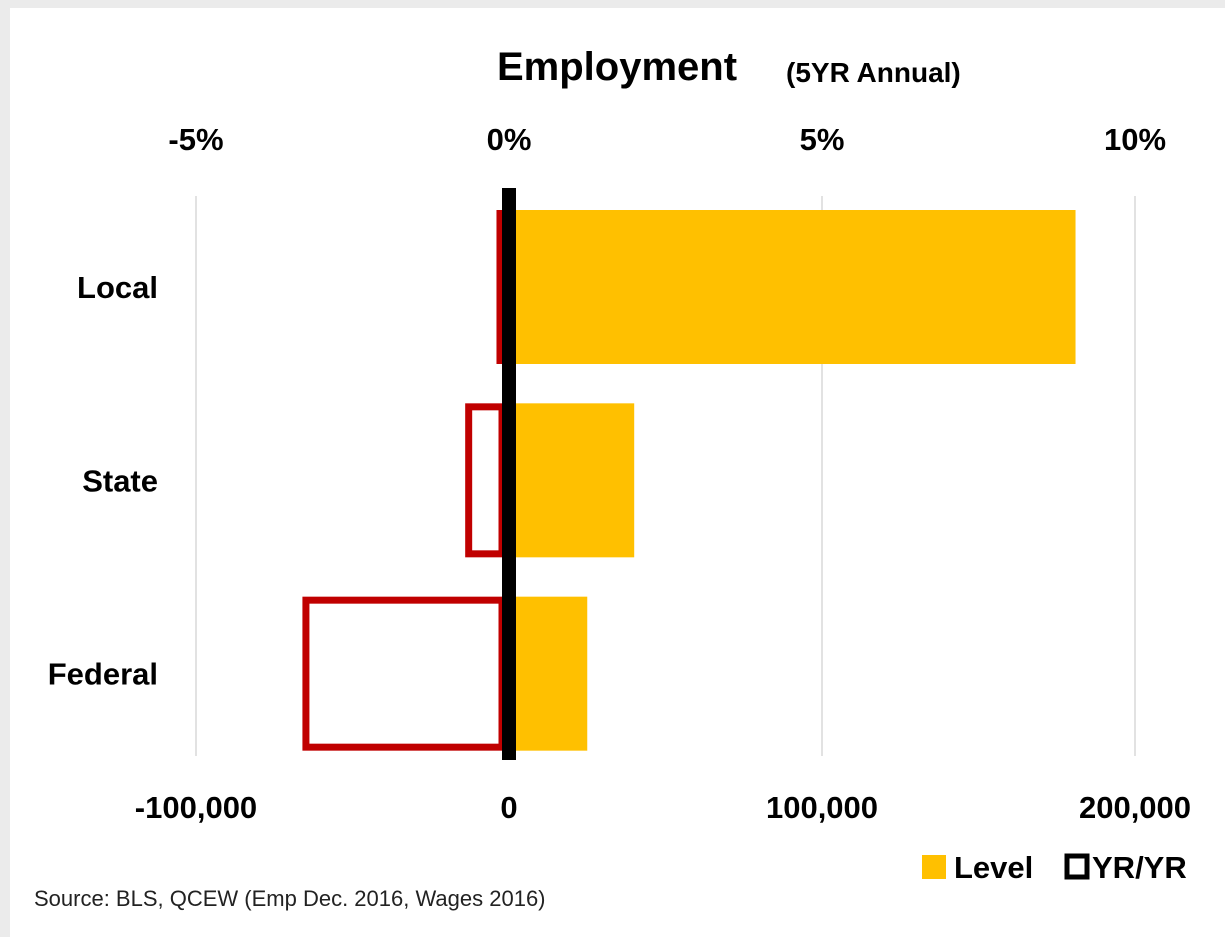 This screenshot has width=1225, height=937. I want to click on chart-subtitle: (5YR Annual), so click(873, 72).